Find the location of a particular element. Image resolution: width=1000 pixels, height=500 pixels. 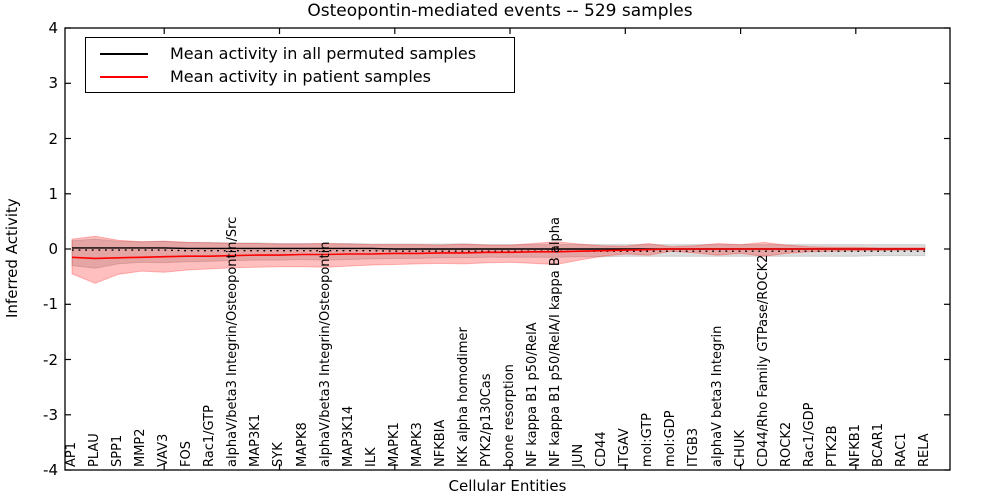

y-tick-label: 2 is located at coordinates (53, 138).